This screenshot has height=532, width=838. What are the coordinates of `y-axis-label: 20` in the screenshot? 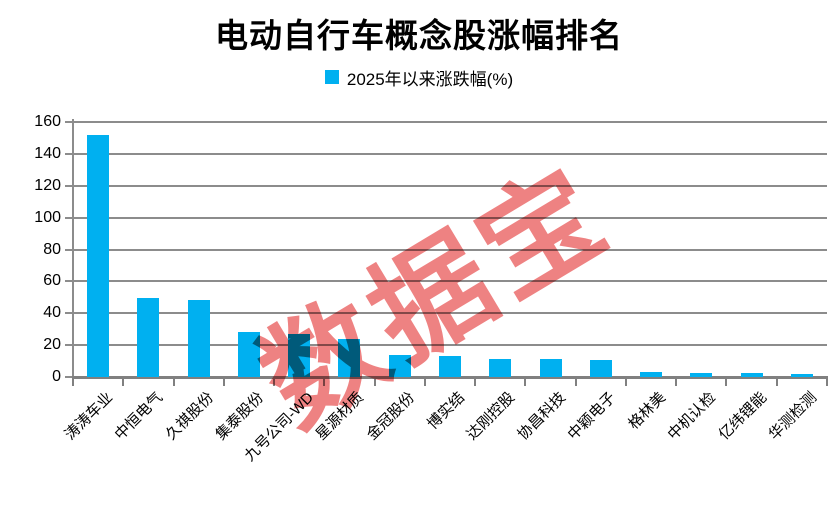 It's located at (52, 345).